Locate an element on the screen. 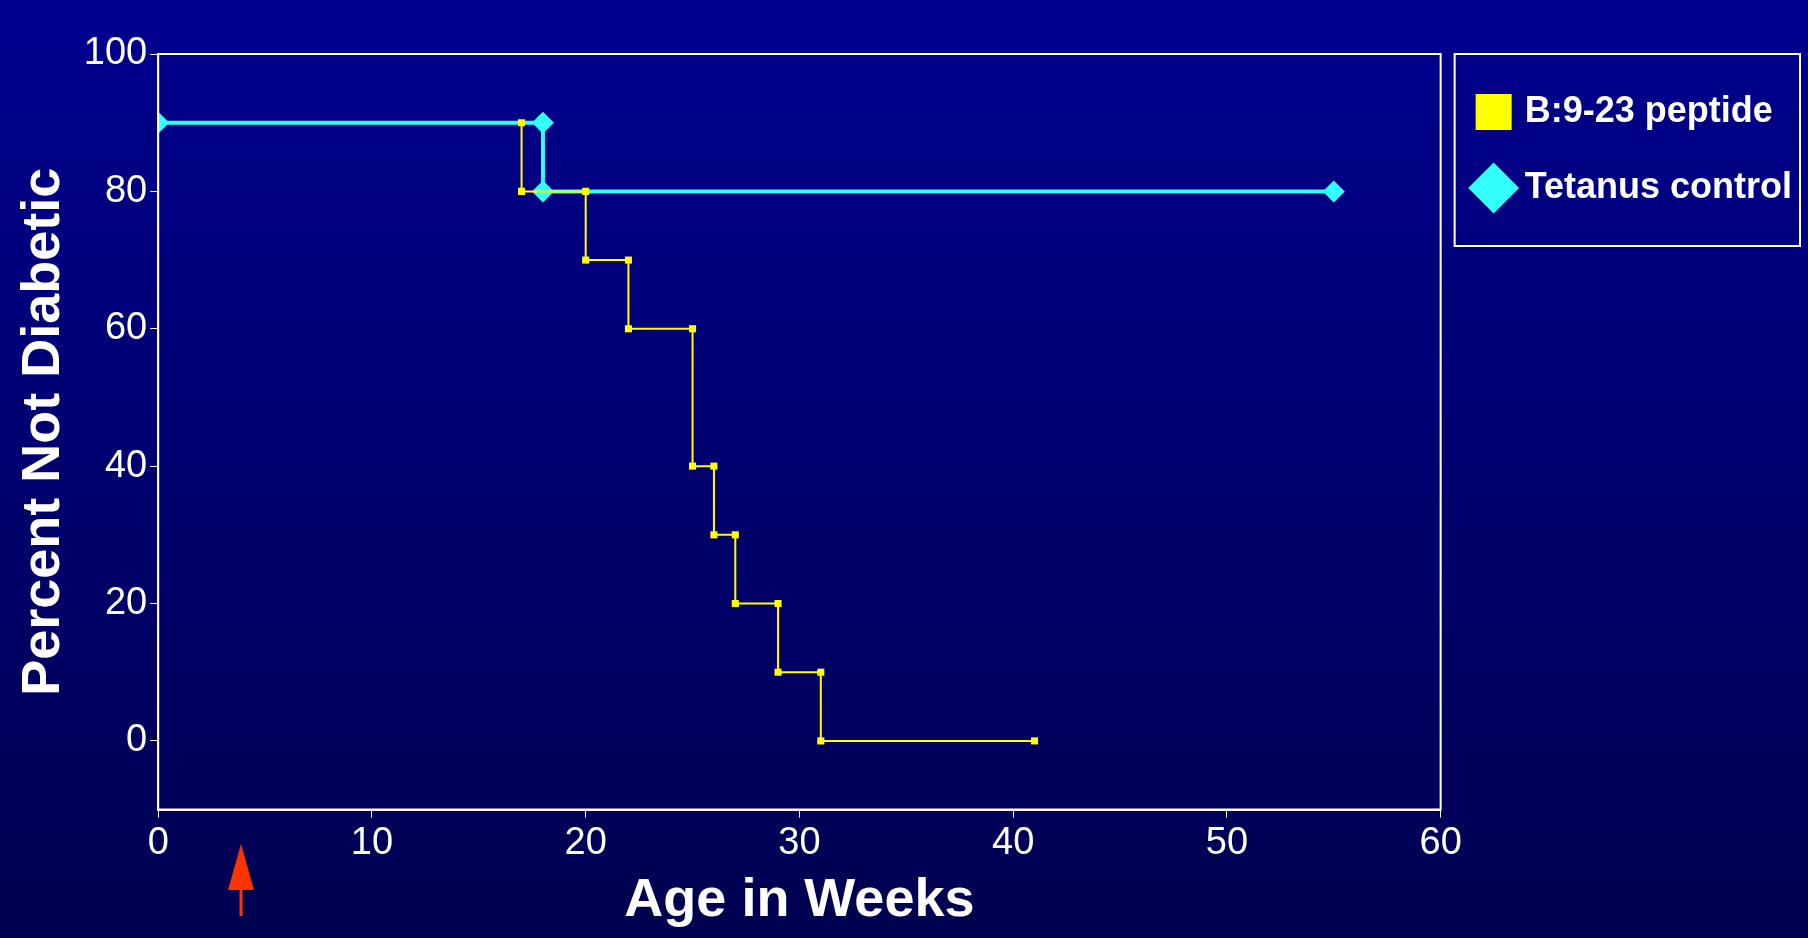 The image size is (1808, 938). legend-label: Tetanus control is located at coordinates (1658, 185).